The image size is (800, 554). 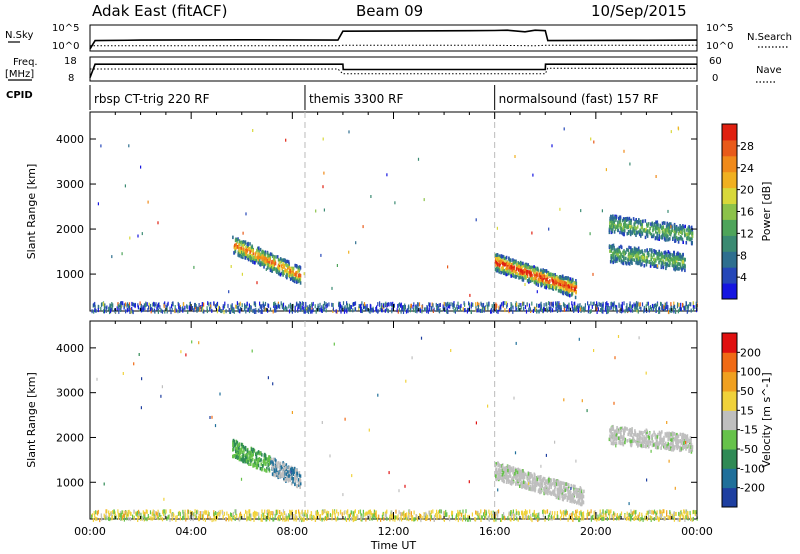 I want to click on nsky-tick-high: 10^5, so click(x=65, y=28).